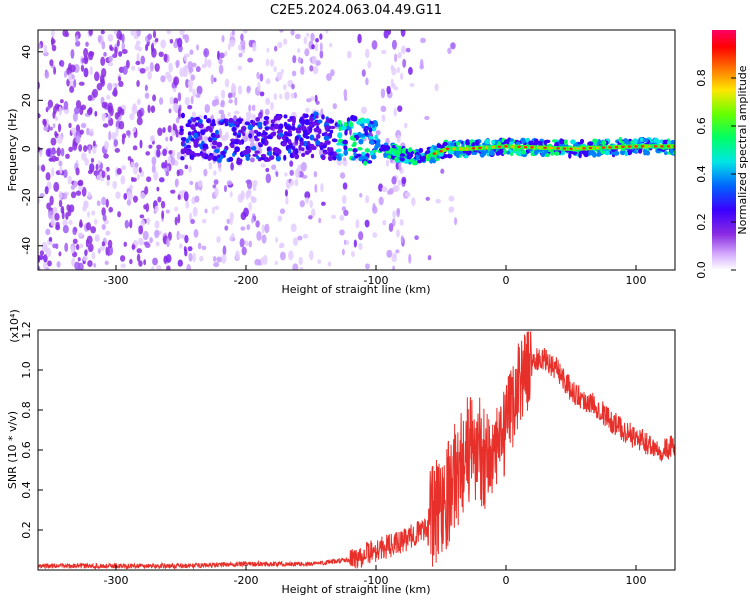  Describe the element at coordinates (116, 280) in the screenshot. I see `spectrogram-x-tick-label: -300` at that location.